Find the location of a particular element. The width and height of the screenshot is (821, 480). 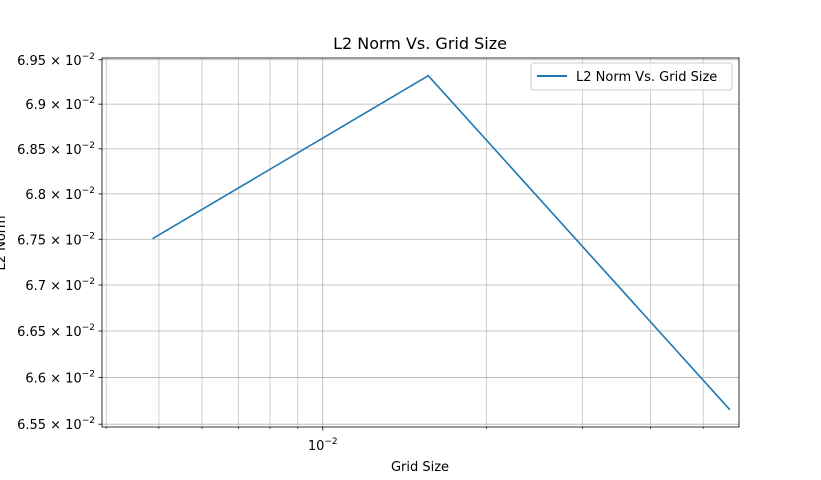

legend-box is located at coordinates (631, 76).